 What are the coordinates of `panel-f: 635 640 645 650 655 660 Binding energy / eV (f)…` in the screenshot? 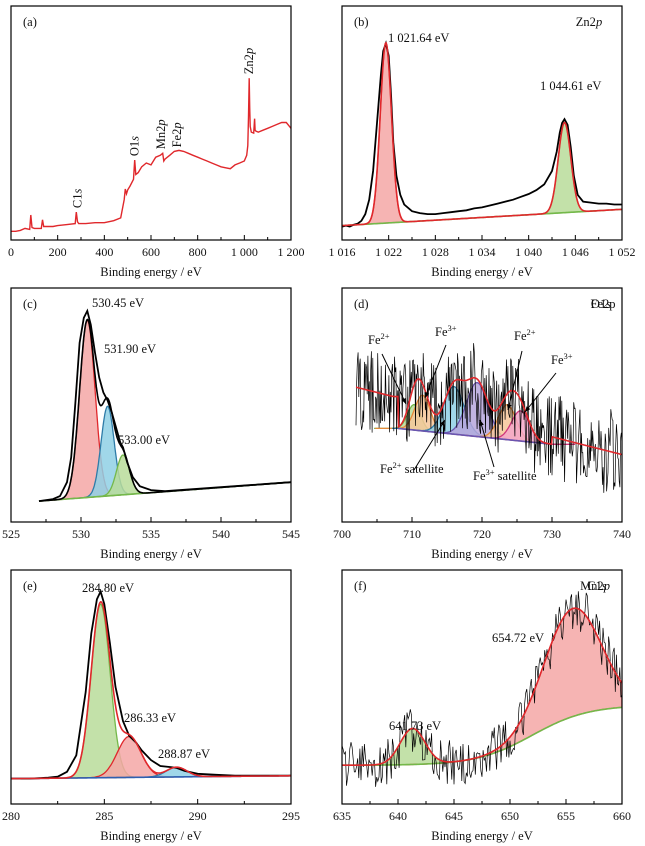 It's located at (482, 706).